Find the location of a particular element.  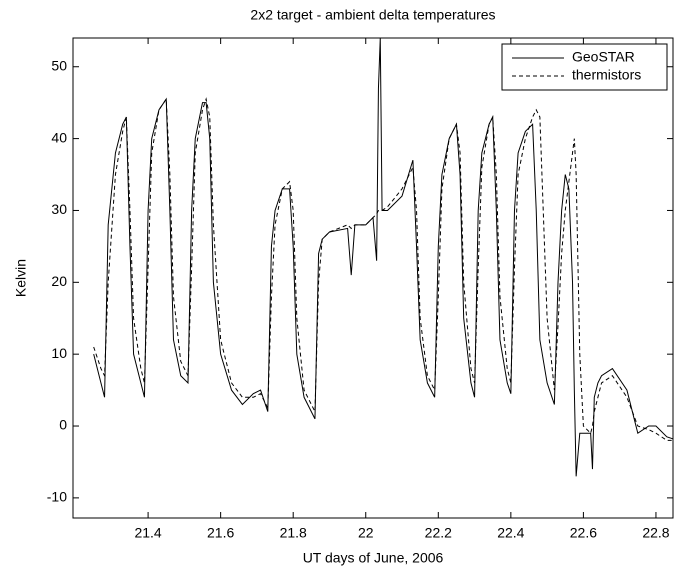

legend-label: thermistors is located at coordinates (606, 75).